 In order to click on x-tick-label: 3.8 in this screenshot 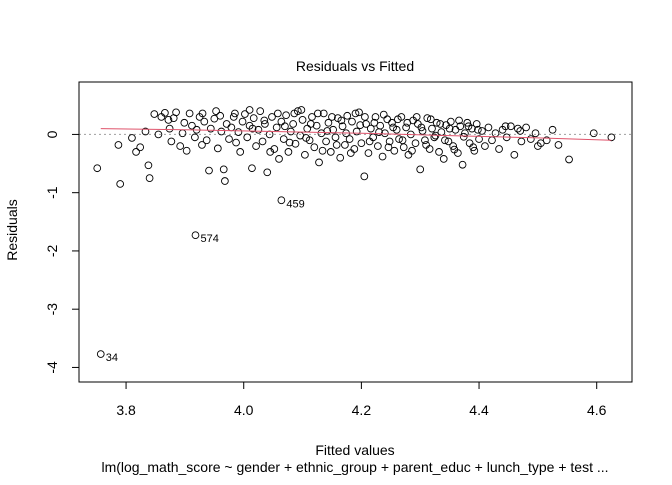, I will do `click(126, 410)`.